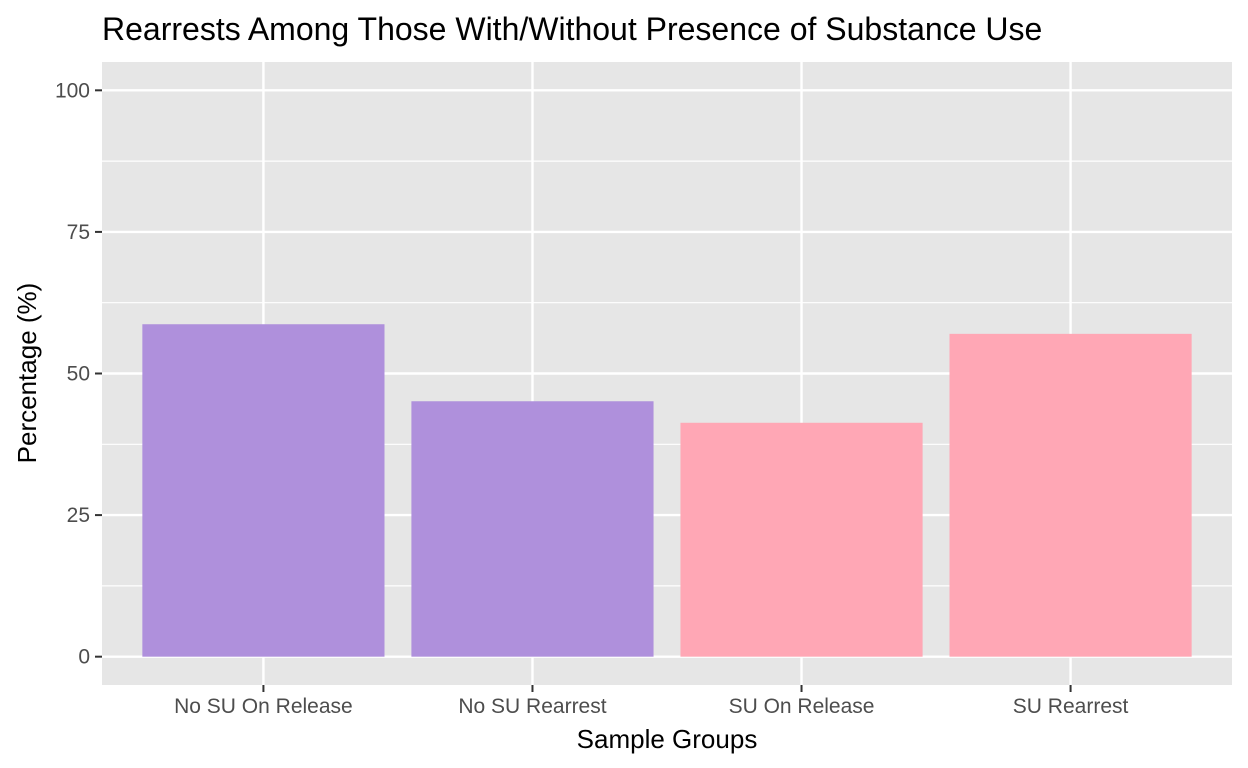  What do you see at coordinates (78, 232) in the screenshot?
I see `y-tick-label: 75` at bounding box center [78, 232].